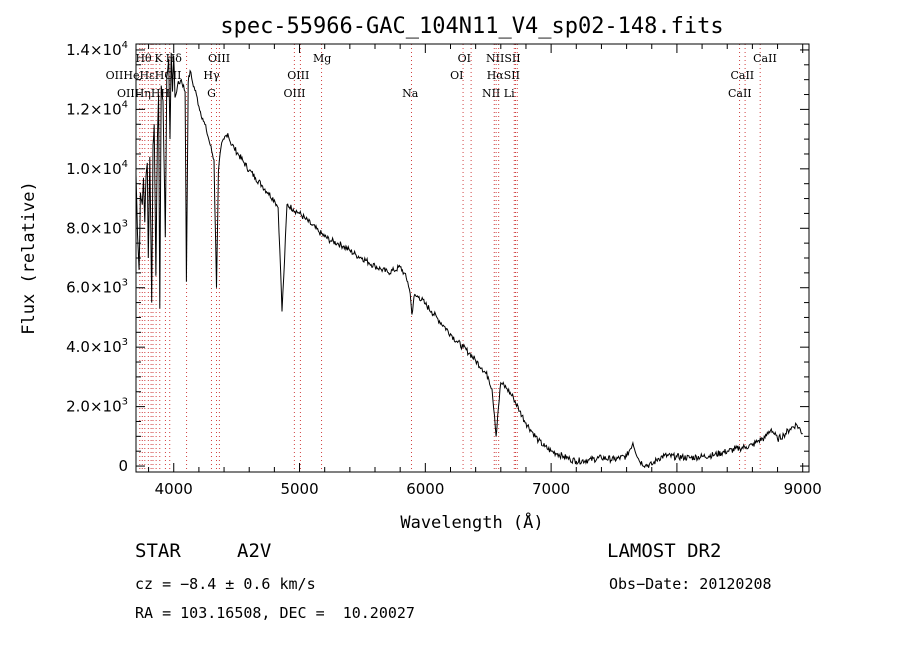 The image size is (900, 650). Describe the element at coordinates (97, 168) in the screenshot. I see `y-tick-label: 1.0×104` at that location.